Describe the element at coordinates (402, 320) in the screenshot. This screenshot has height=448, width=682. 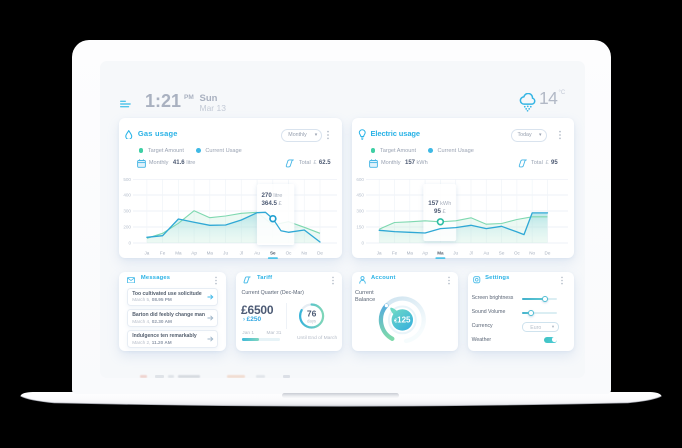
I see `svg-text: €125` at that location.